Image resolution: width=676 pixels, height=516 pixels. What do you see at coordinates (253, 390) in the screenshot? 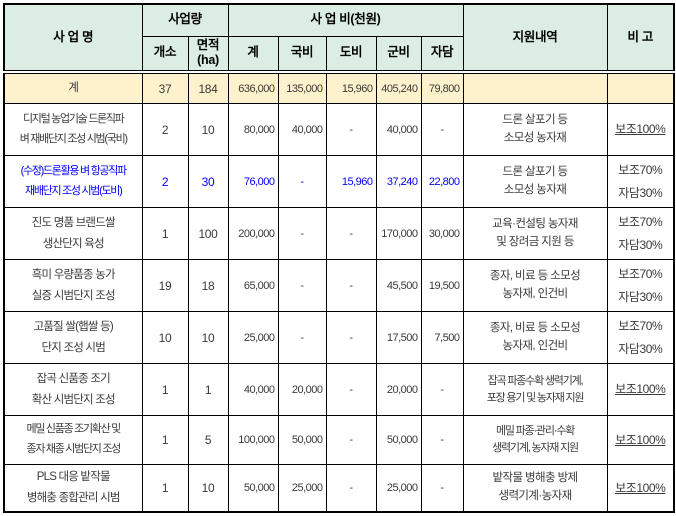
I see `cell-total: 40,000` at bounding box center [253, 390].